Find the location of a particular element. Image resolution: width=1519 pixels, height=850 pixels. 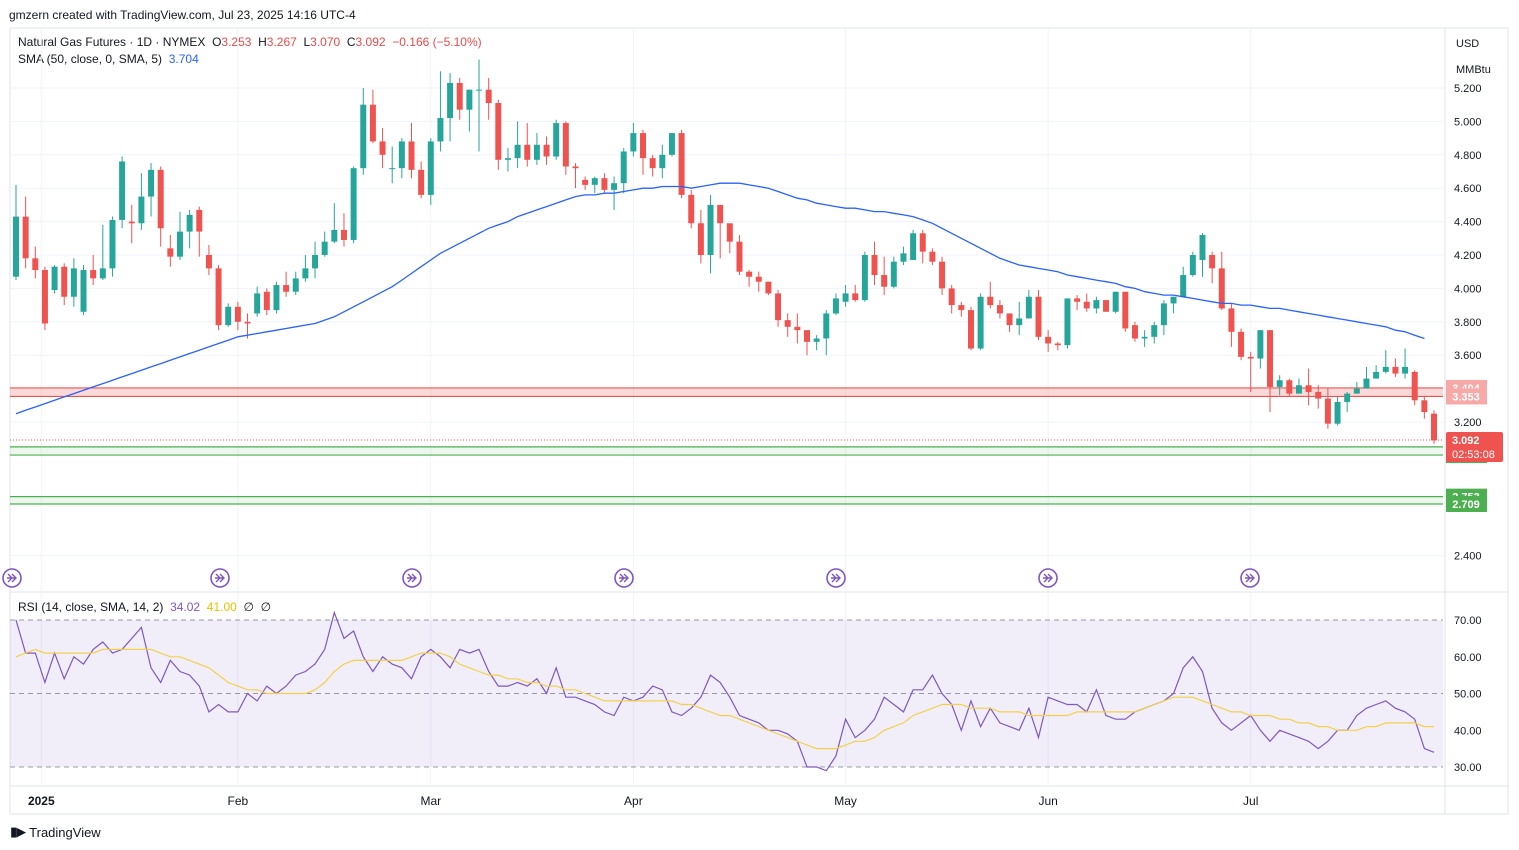

price-tick-label: 4.400 is located at coordinates (1468, 223).